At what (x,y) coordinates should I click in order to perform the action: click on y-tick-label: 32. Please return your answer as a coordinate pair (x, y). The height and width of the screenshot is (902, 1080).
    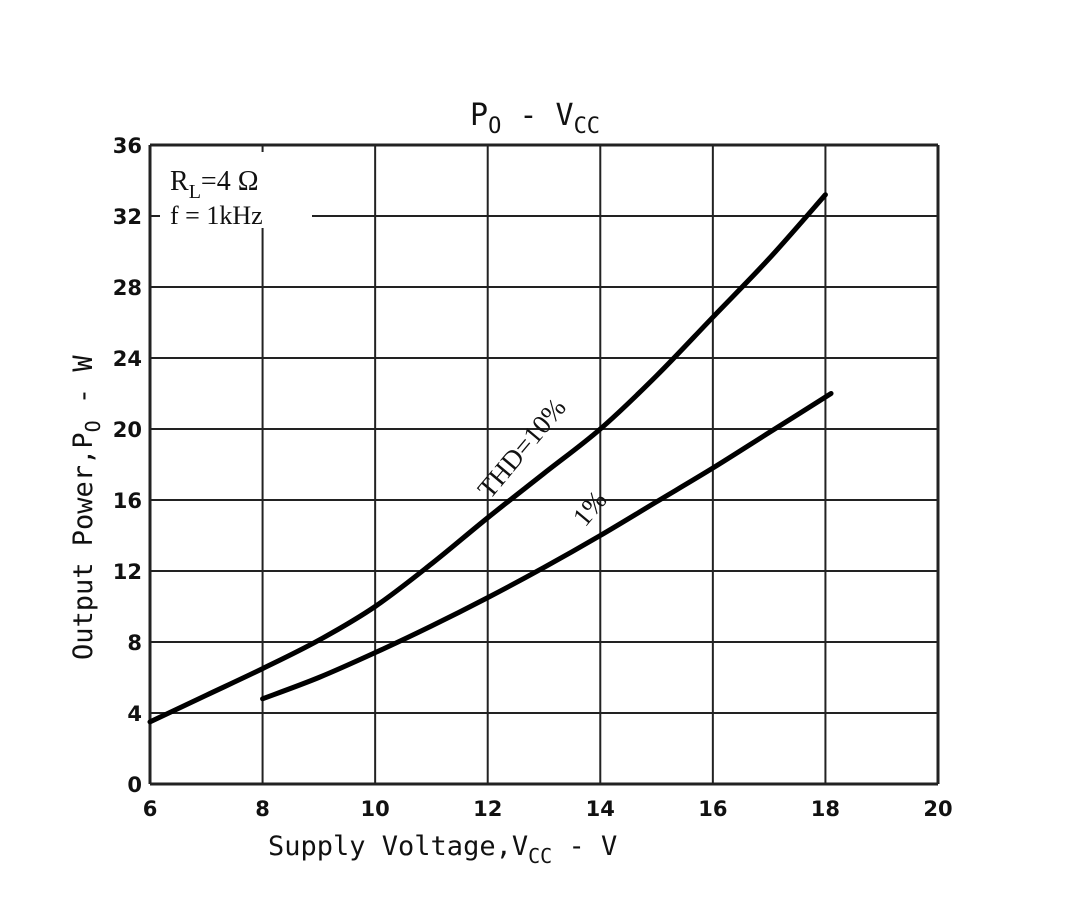
    Looking at the image, I should click on (127, 217).